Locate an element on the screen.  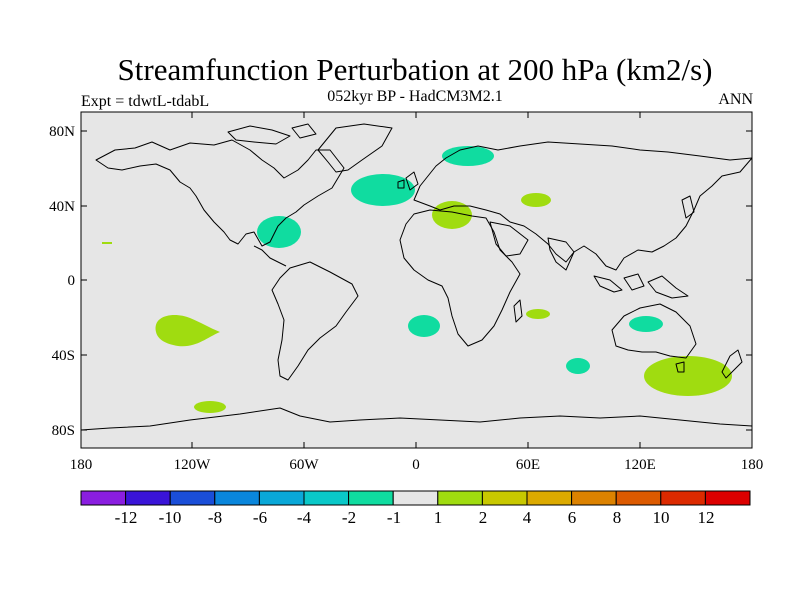
lon-label-60w: 60W is located at coordinates (304, 465).